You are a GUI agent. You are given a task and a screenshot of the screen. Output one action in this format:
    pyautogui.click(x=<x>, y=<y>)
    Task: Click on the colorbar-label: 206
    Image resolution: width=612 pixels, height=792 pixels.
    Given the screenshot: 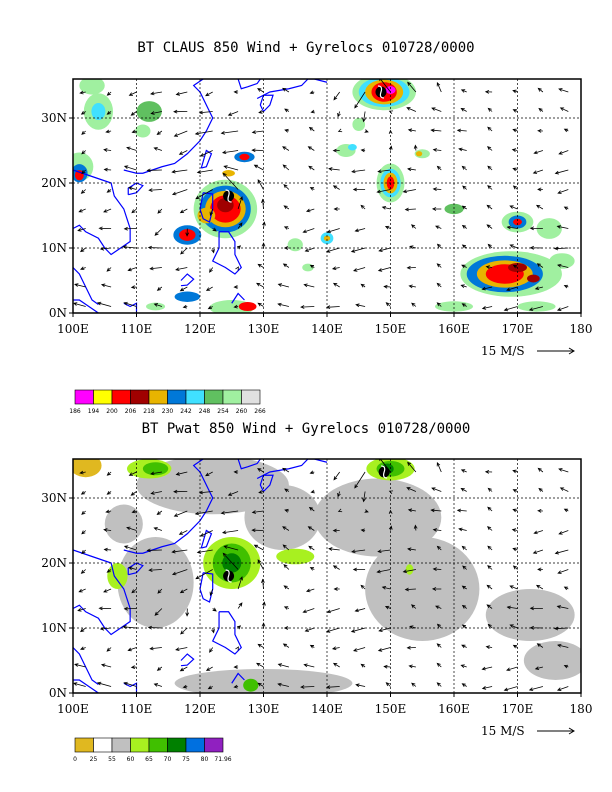 What is the action you would take?
    pyautogui.click(x=131, y=411)
    